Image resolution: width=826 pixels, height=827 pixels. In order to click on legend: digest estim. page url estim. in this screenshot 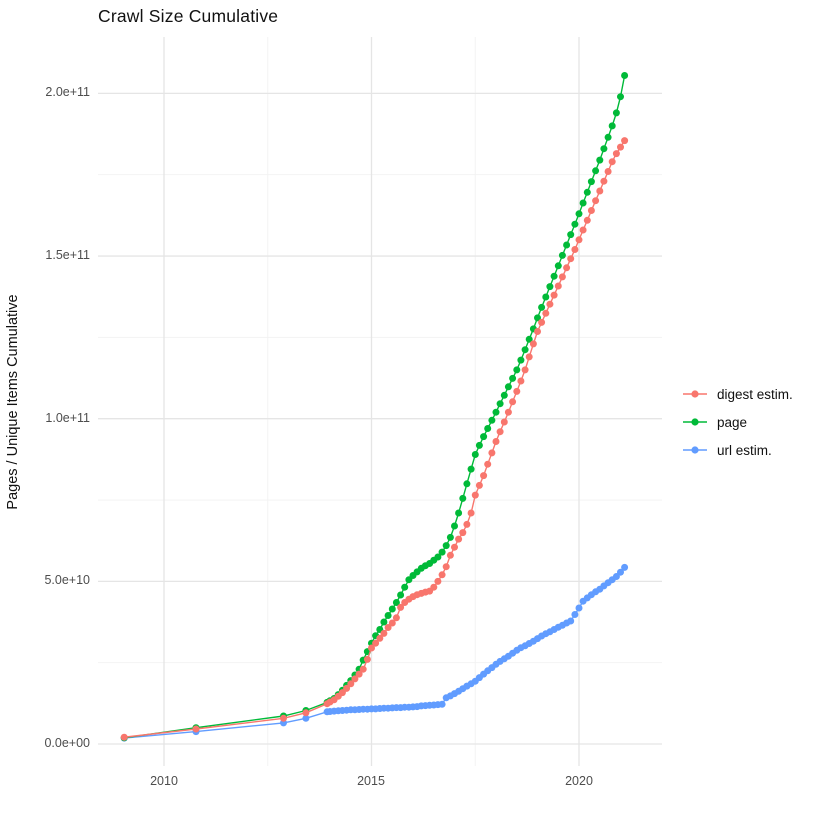, I will do `click(737, 422)`.